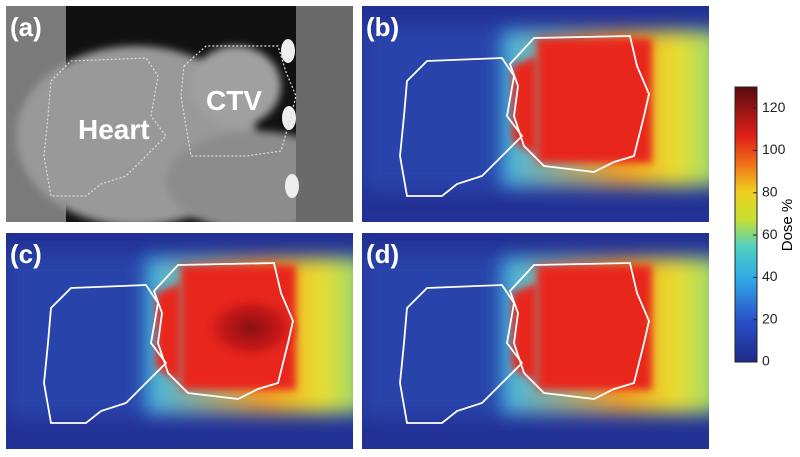  I want to click on colorbar: Dose % 0 20 40 60 80 100 120, so click(765, 227).